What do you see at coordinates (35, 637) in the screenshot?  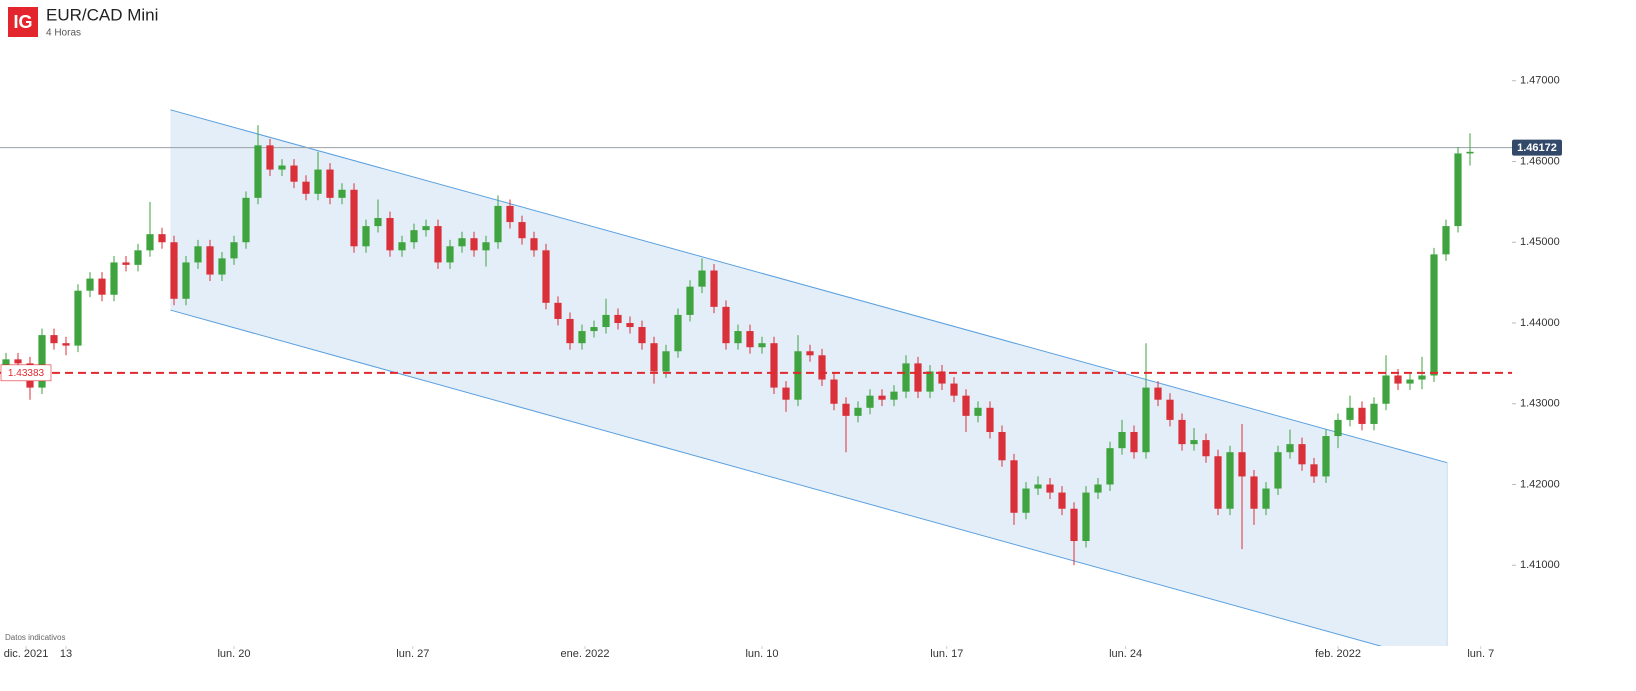 I see `note: Datos indicativos` at bounding box center [35, 637].